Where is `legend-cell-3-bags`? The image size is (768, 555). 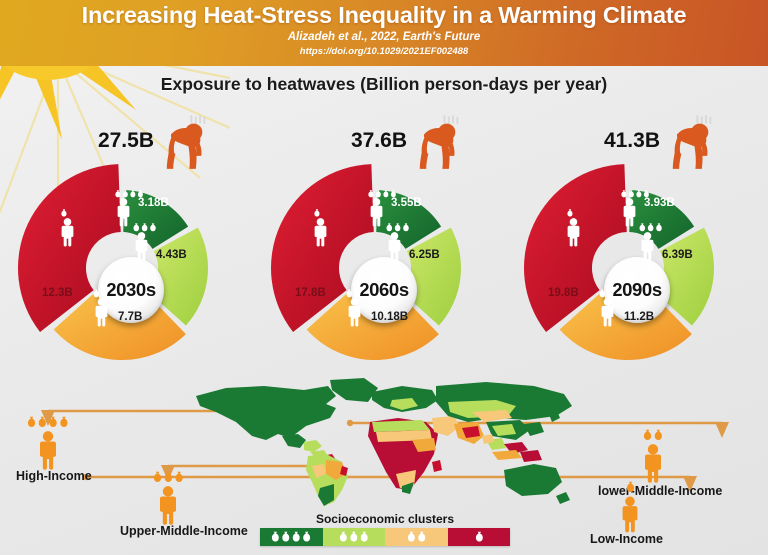 legend-cell-3-bags is located at coordinates (353, 537).